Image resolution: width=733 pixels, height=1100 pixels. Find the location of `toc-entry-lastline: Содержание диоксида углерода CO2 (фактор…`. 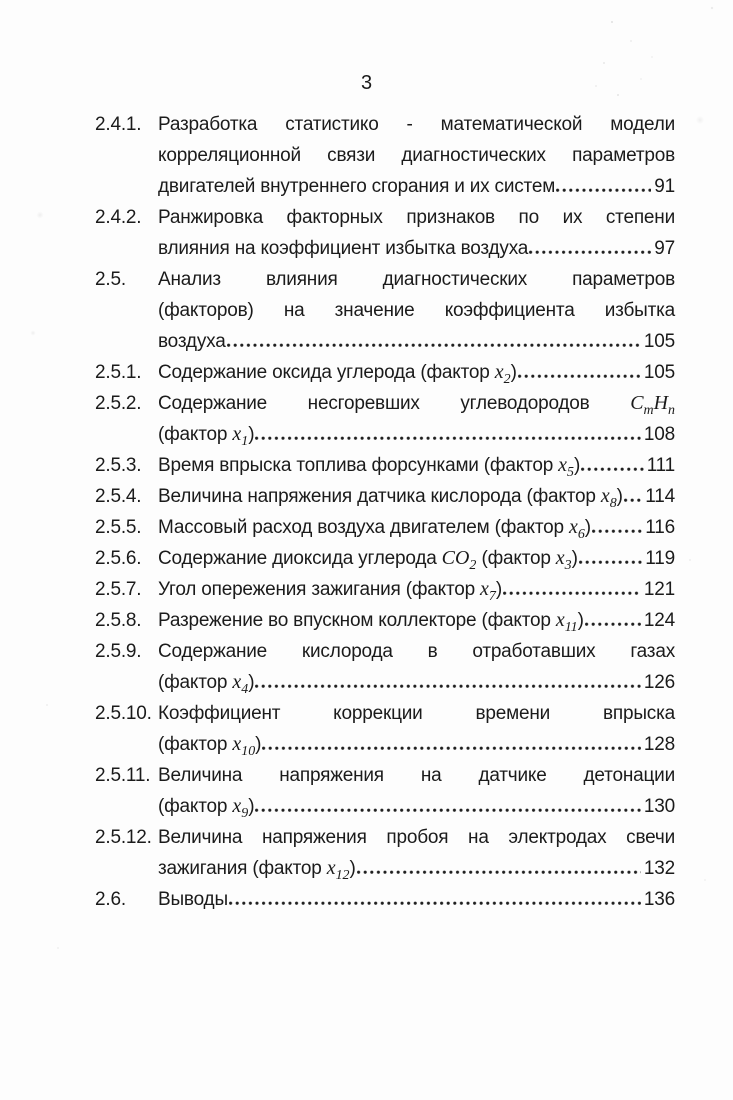

toc-entry-lastline: Содержание диоксида углерода CO2 (фактор… is located at coordinates (416, 558).